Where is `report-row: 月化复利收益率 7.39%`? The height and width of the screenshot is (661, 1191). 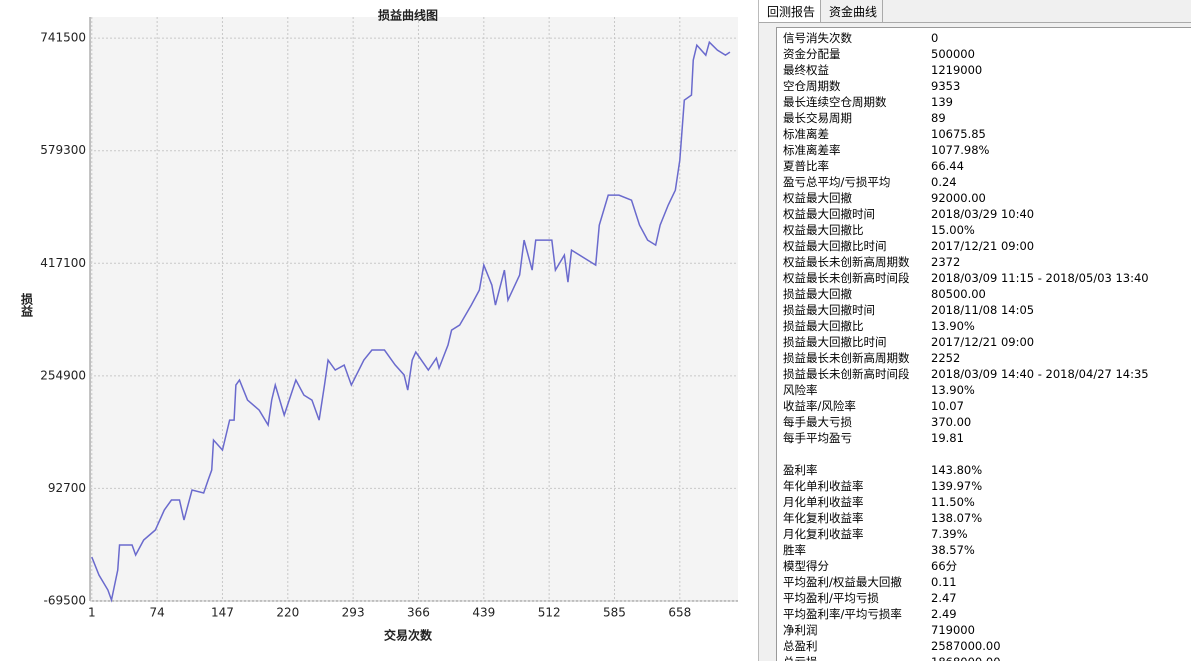
report-row: 月化复利收益率 7.39% is located at coordinates (984, 534).